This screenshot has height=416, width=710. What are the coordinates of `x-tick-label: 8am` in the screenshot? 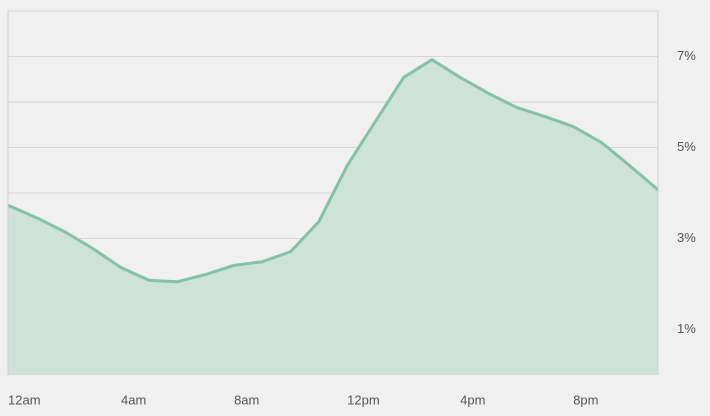 It's located at (246, 399).